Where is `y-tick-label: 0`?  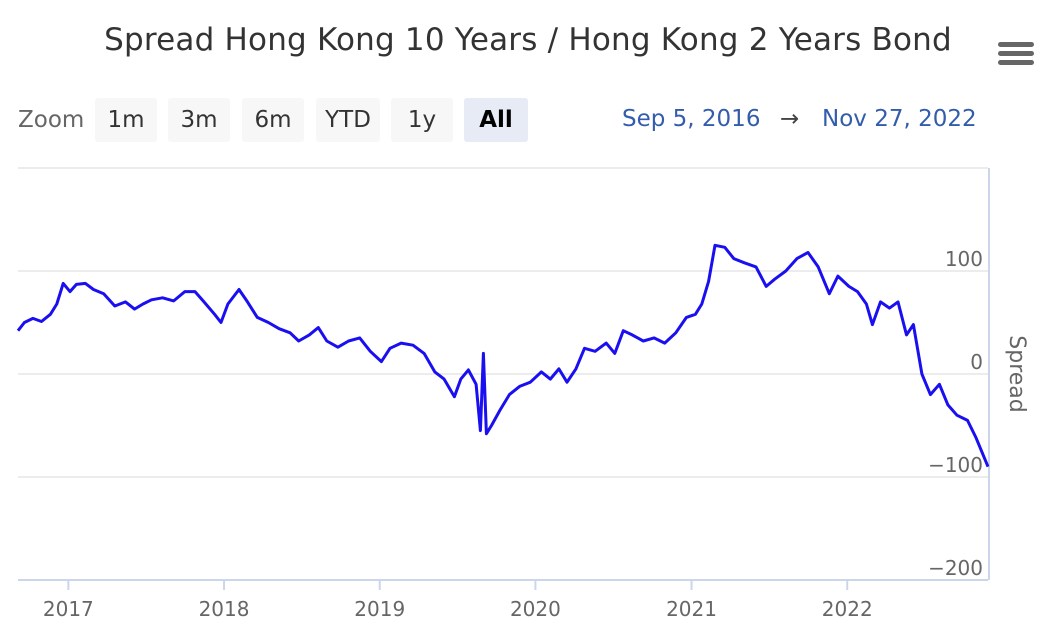 y-tick-label: 0 is located at coordinates (976, 362).